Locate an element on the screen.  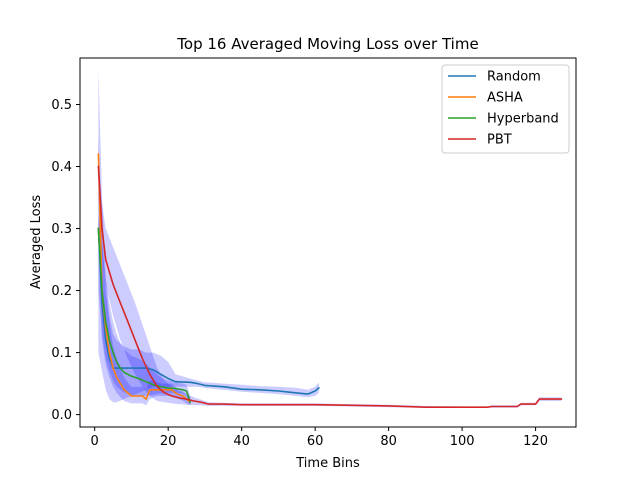
x-tick-label: 80 is located at coordinates (388, 441).